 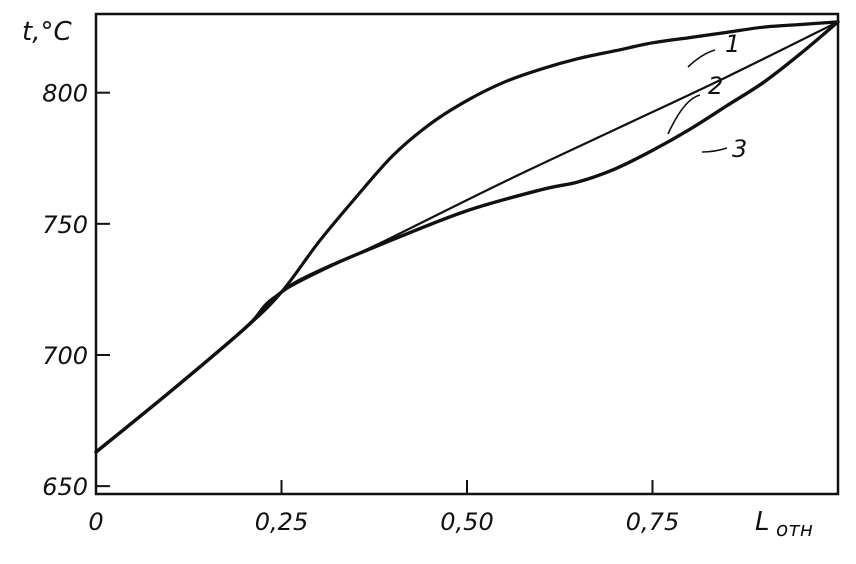 What do you see at coordinates (383, 508) in the screenshot?
I see `x-ticks: 0 0,25 0,50 0,75` at bounding box center [383, 508].